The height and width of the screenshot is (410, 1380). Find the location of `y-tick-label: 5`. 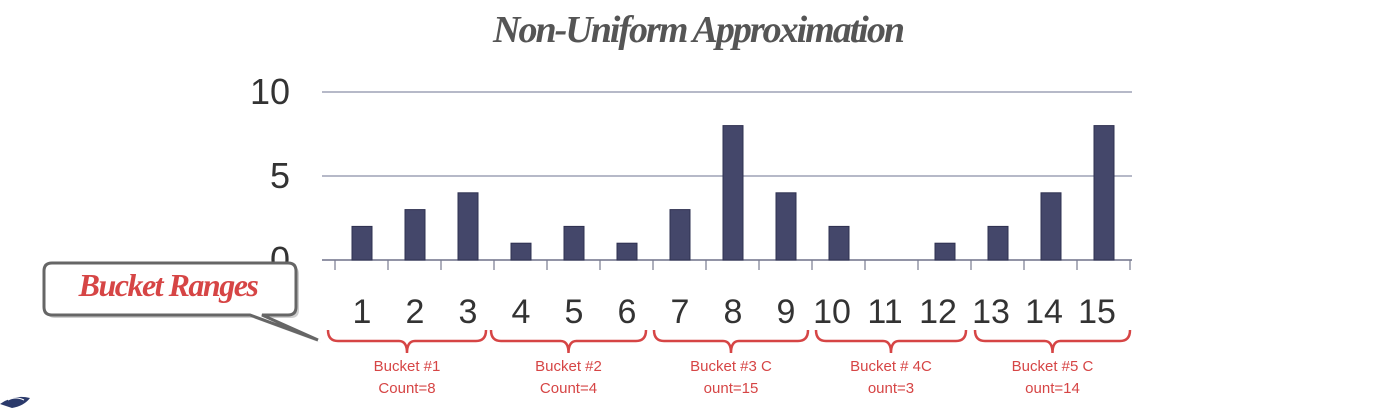

y-tick-label: 5 is located at coordinates (280, 175).